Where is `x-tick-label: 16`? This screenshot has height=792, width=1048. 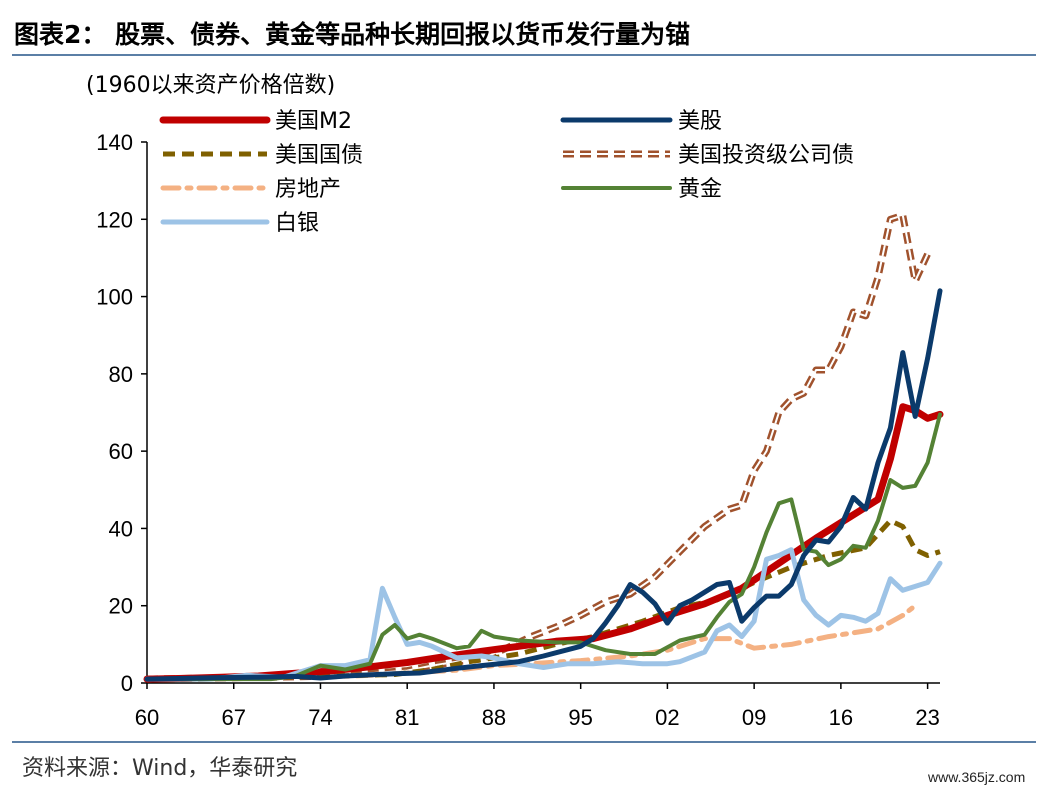 x-tick-label: 16 is located at coordinates (841, 717).